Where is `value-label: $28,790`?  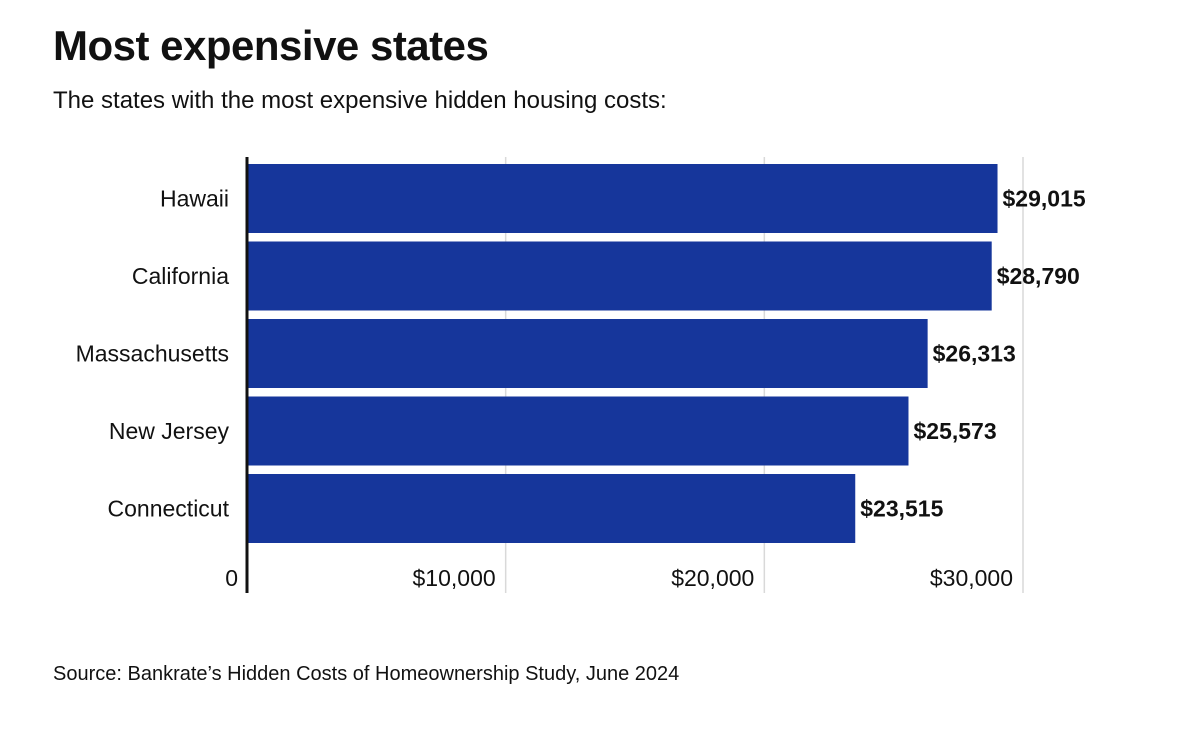
value-label: $28,790 is located at coordinates (1038, 276).